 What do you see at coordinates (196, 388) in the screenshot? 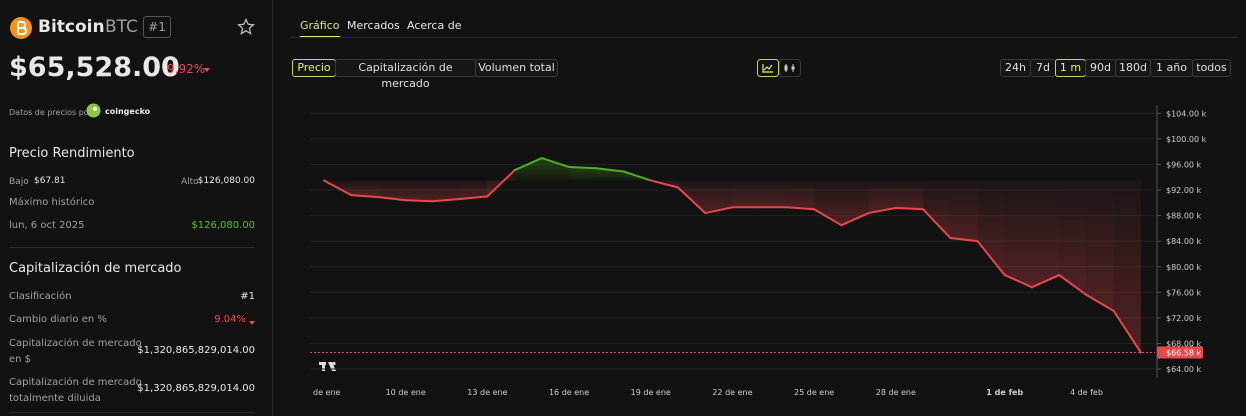
I see `row-value: $1,320,865,829,014.00` at bounding box center [196, 388].